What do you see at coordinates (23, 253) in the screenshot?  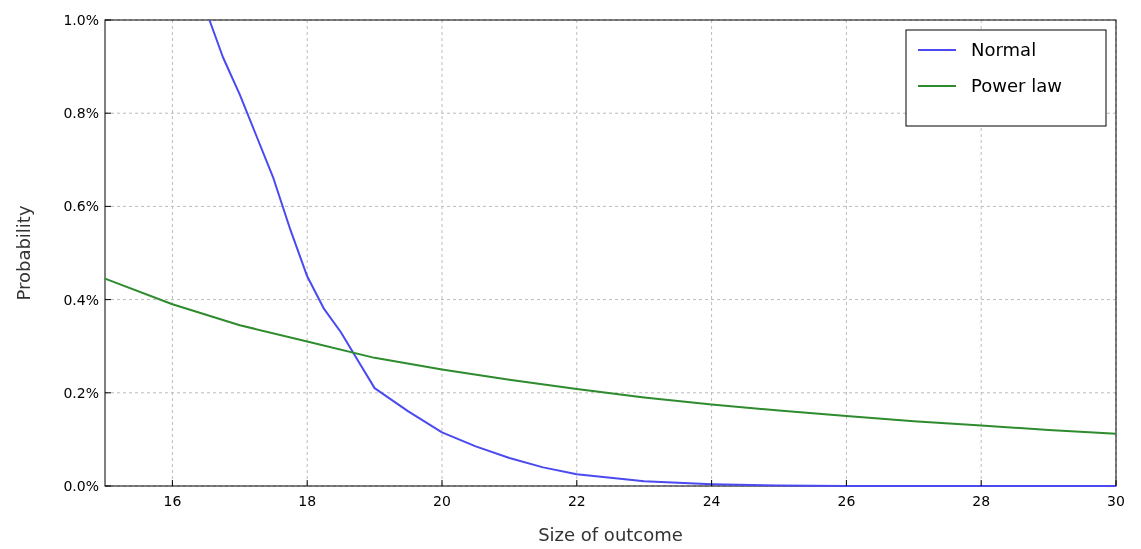 I see `y-axis-title: Probability` at bounding box center [23, 253].